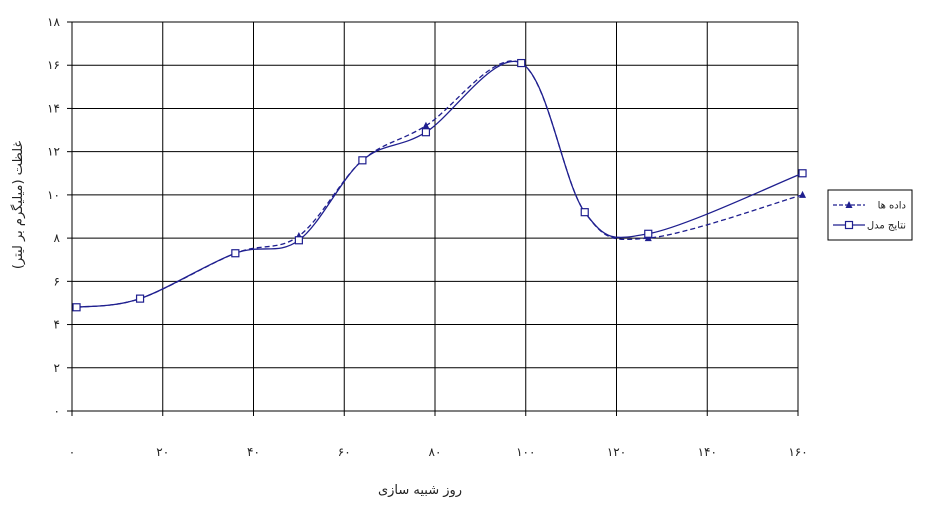  I want to click on y-tick-label: ۱۴, so click(53, 108).